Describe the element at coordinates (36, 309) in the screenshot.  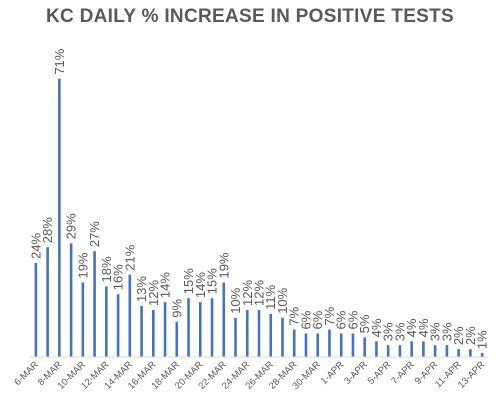
I see `bar-6-MAR` at that location.